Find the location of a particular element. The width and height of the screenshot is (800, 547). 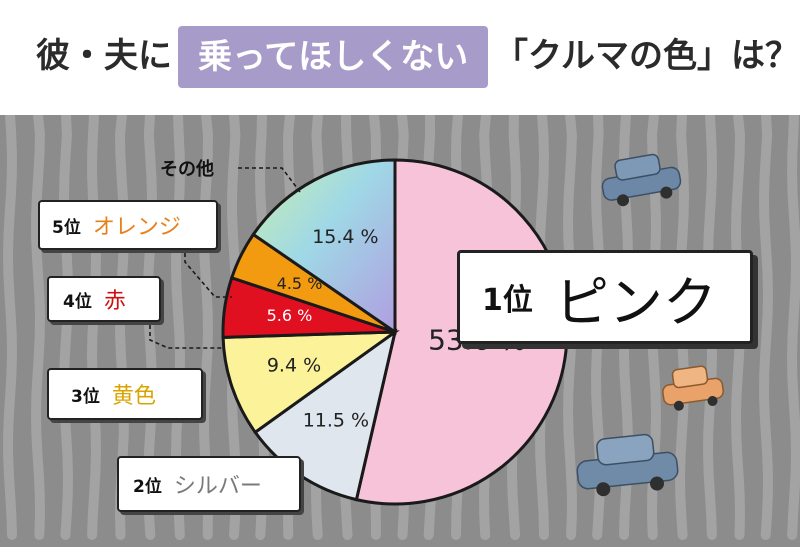

leader-line-other is located at coordinates (269, 180).